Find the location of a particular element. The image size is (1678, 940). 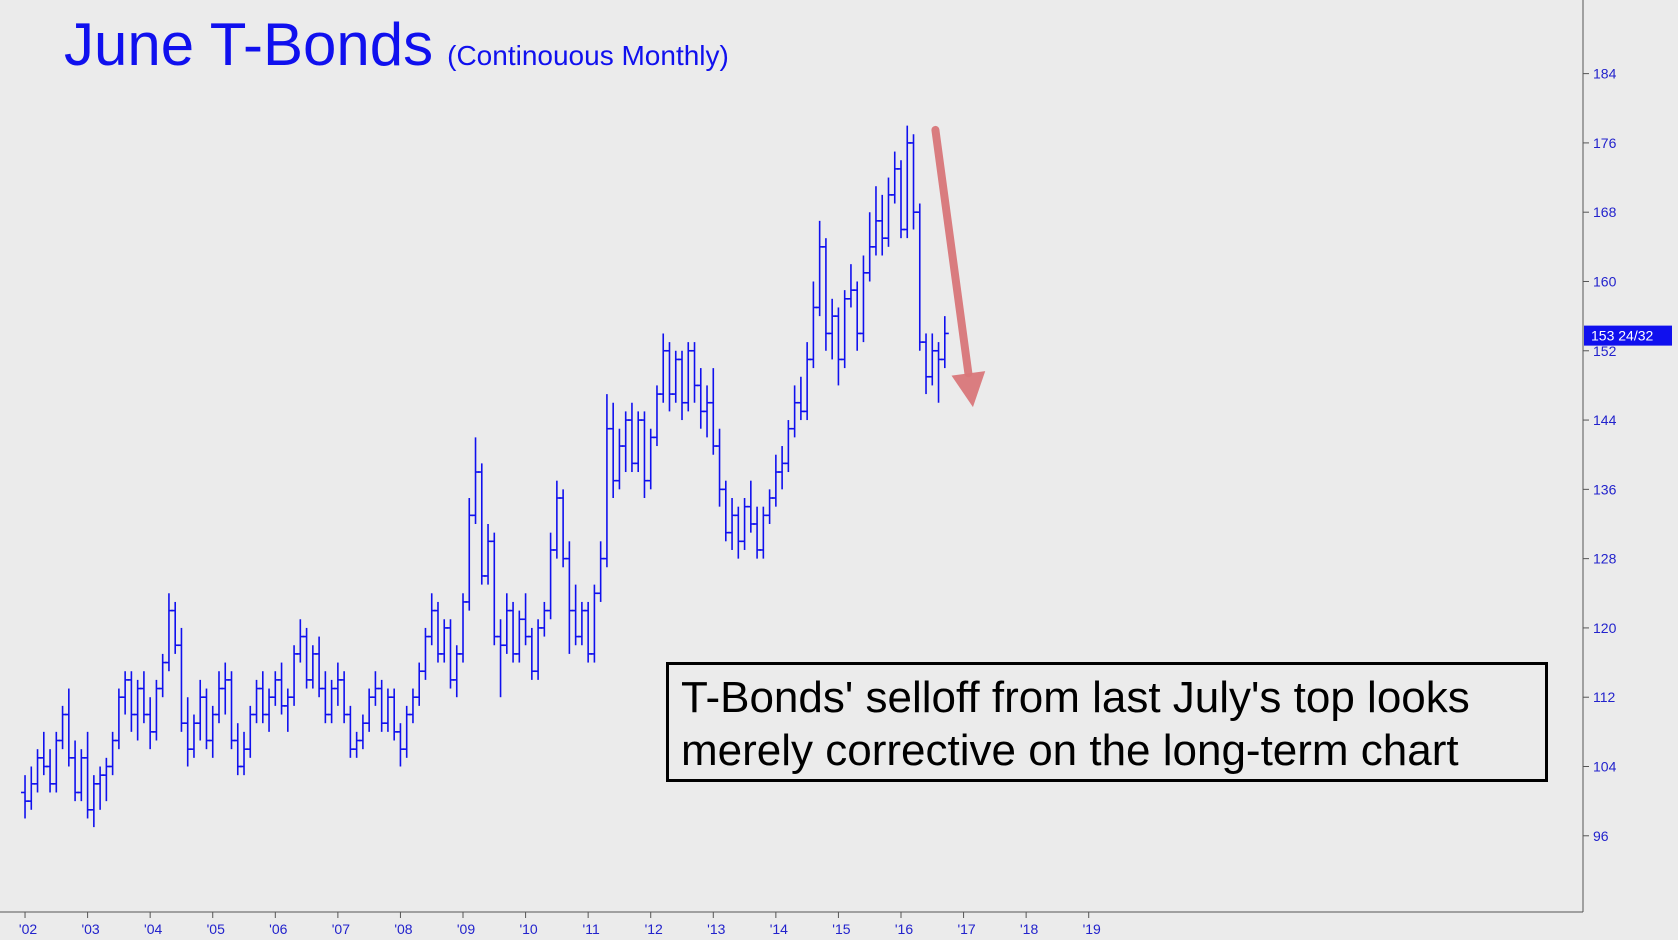

x-tick-label: '13 is located at coordinates (716, 929).